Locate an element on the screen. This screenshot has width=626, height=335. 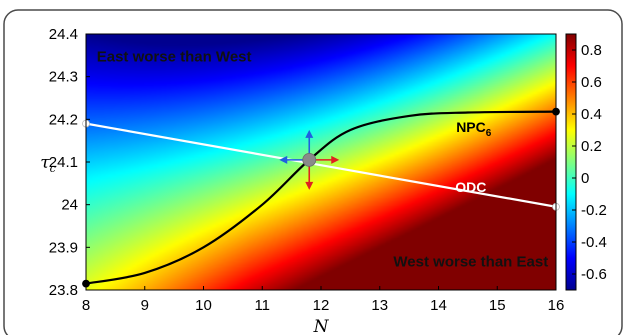
colorbar-ticks: 0.8 0.6 0.4 0.2 0 -0.2 -0.4 -0.6 is located at coordinates (589, 162).